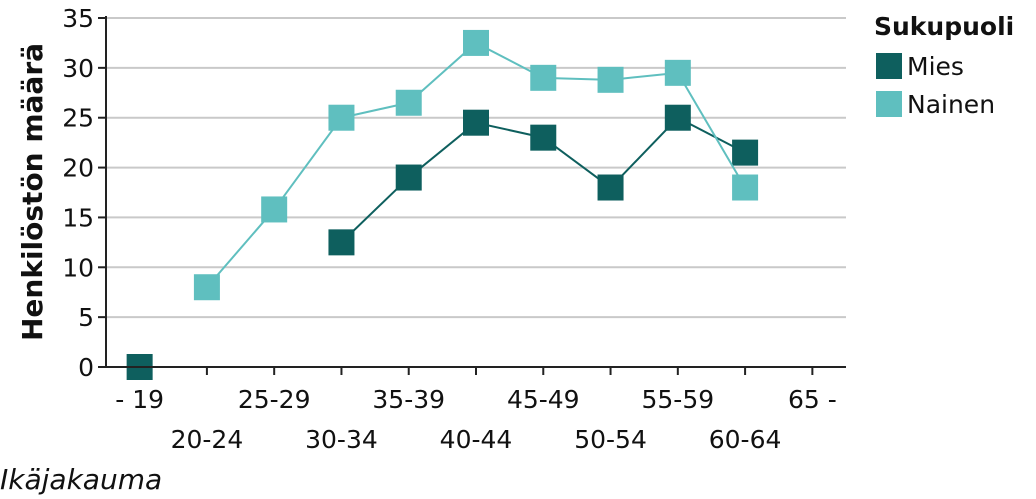 The width and height of the screenshot is (1036, 499). Describe the element at coordinates (408, 399) in the screenshot. I see `x-tick-label-4: 35-39` at that location.